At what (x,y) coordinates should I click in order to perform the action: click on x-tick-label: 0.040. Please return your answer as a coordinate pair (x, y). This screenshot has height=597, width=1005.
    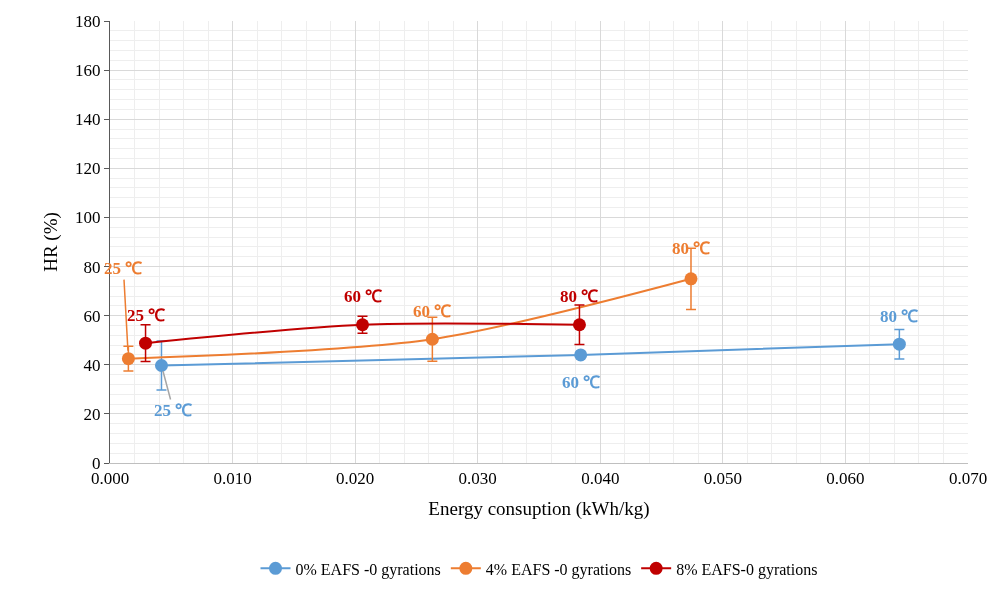
    Looking at the image, I should click on (600, 479).